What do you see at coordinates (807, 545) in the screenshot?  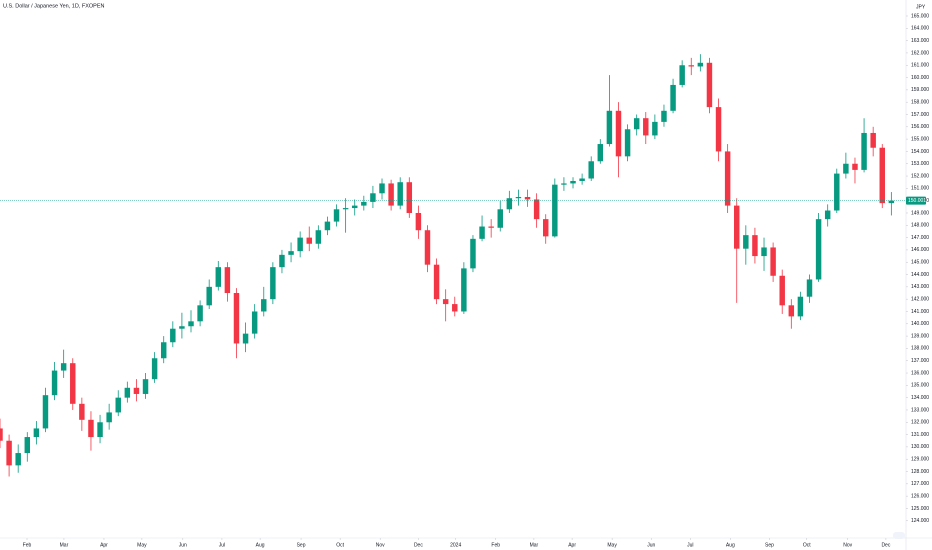 I see `x-tick-label: Oct` at bounding box center [807, 545].